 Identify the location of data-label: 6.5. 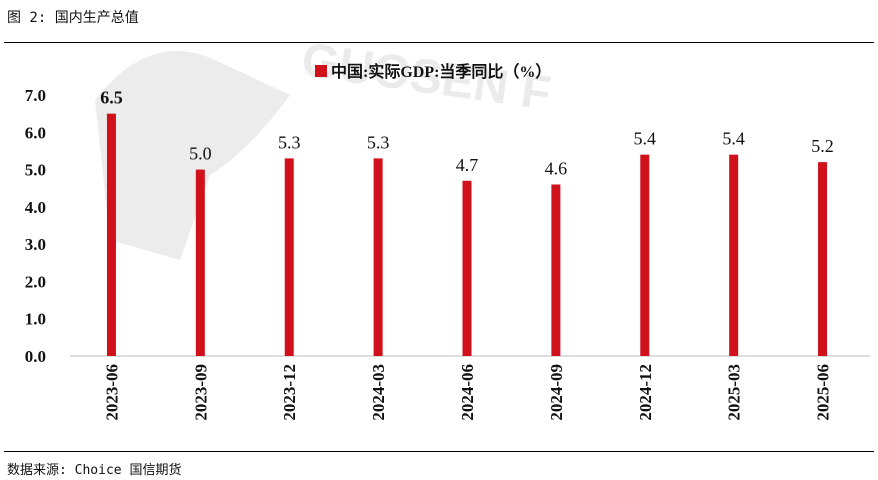
(111, 98).